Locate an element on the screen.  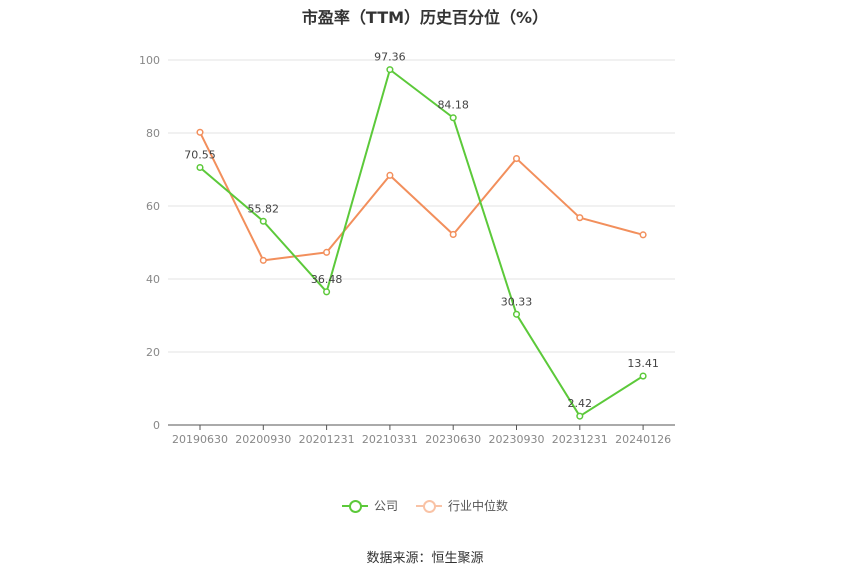
y-tick-label: 100 is located at coordinates (149, 60).